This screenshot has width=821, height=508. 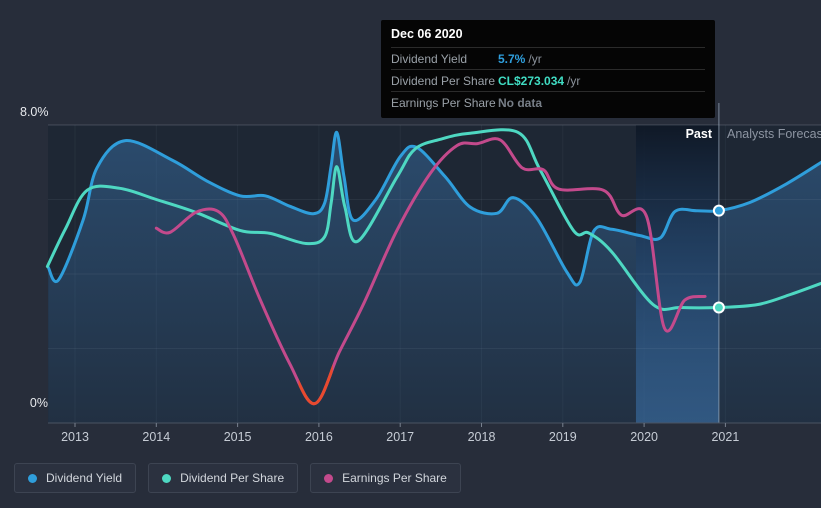 What do you see at coordinates (429, 58) in the screenshot?
I see `tooltip-row-label: Dividend Yield` at bounding box center [429, 58].